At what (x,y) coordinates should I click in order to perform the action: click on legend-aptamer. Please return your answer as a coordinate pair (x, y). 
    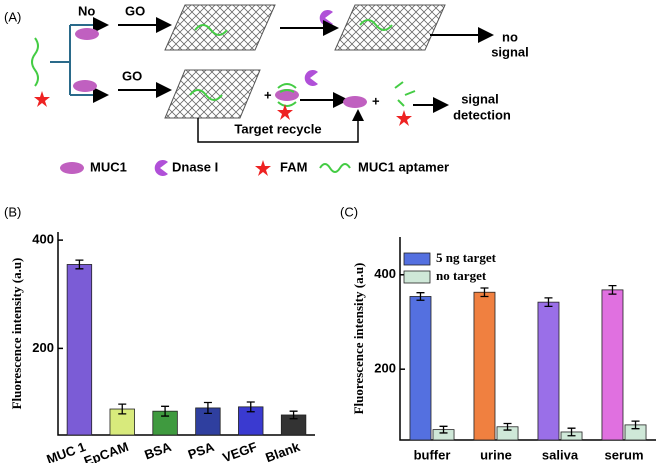
    Looking at the image, I should click on (335, 168).